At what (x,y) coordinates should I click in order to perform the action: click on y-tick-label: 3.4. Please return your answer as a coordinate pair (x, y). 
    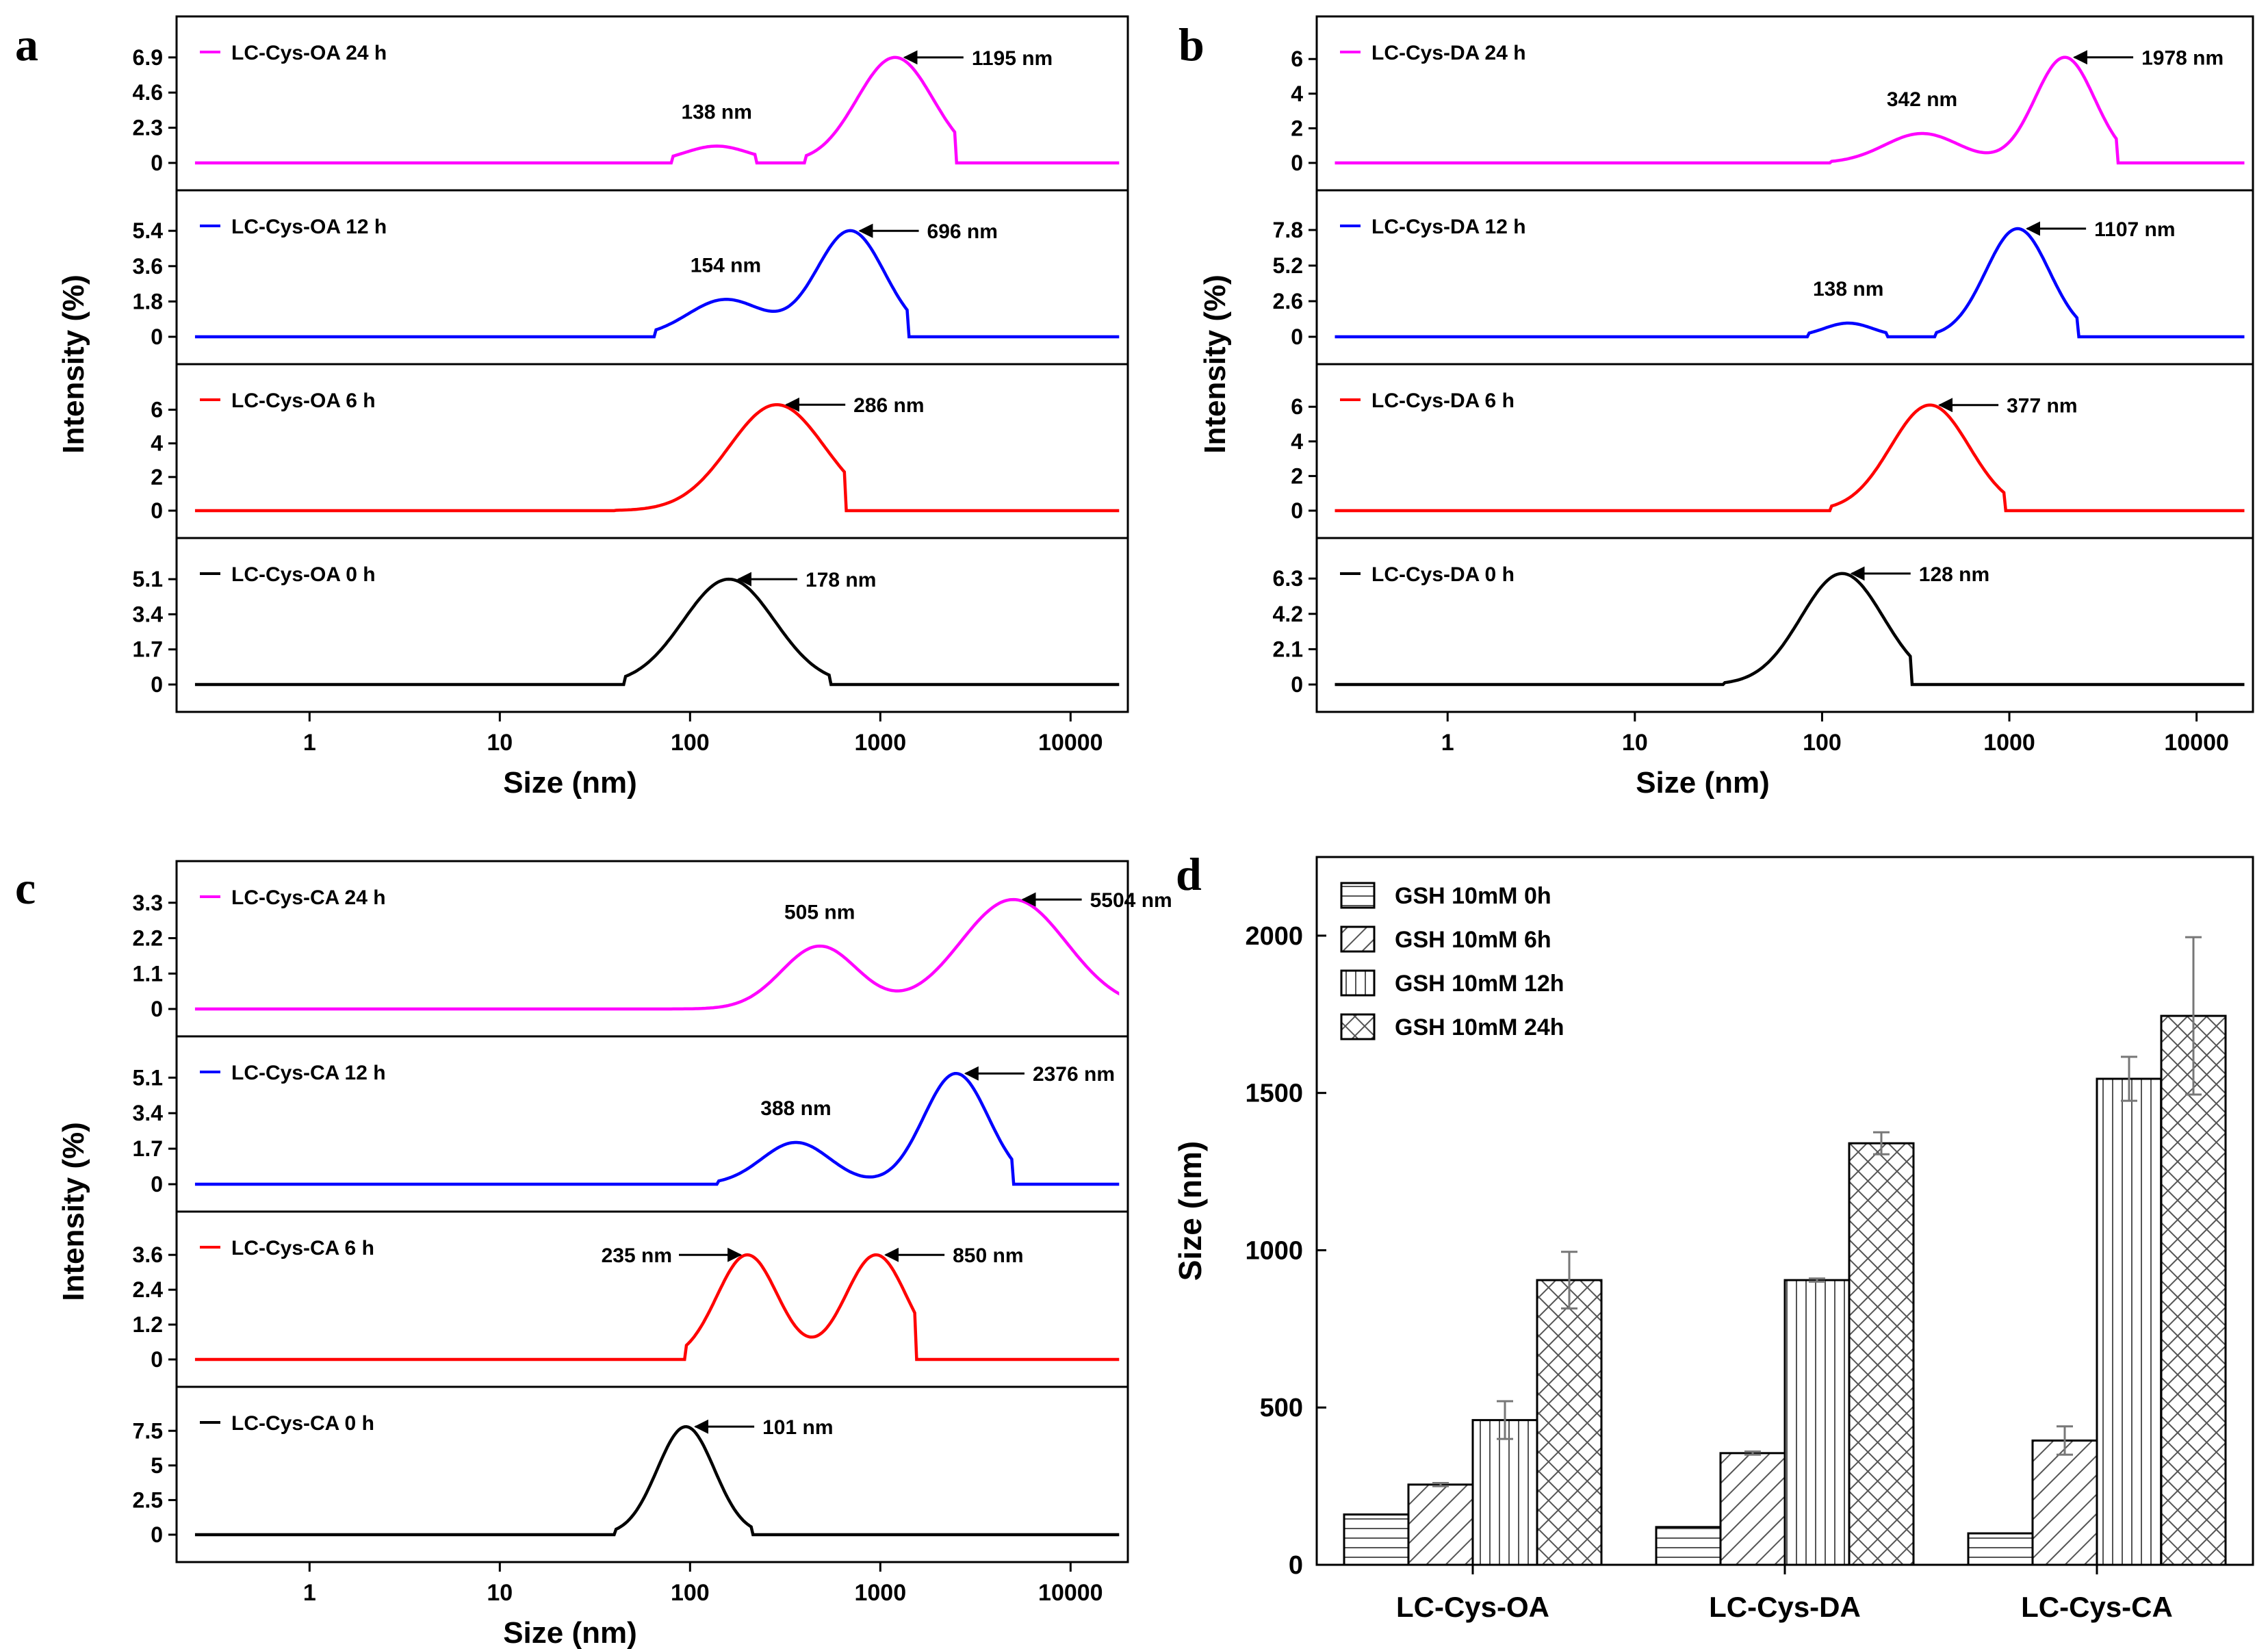
    Looking at the image, I should click on (148, 1113).